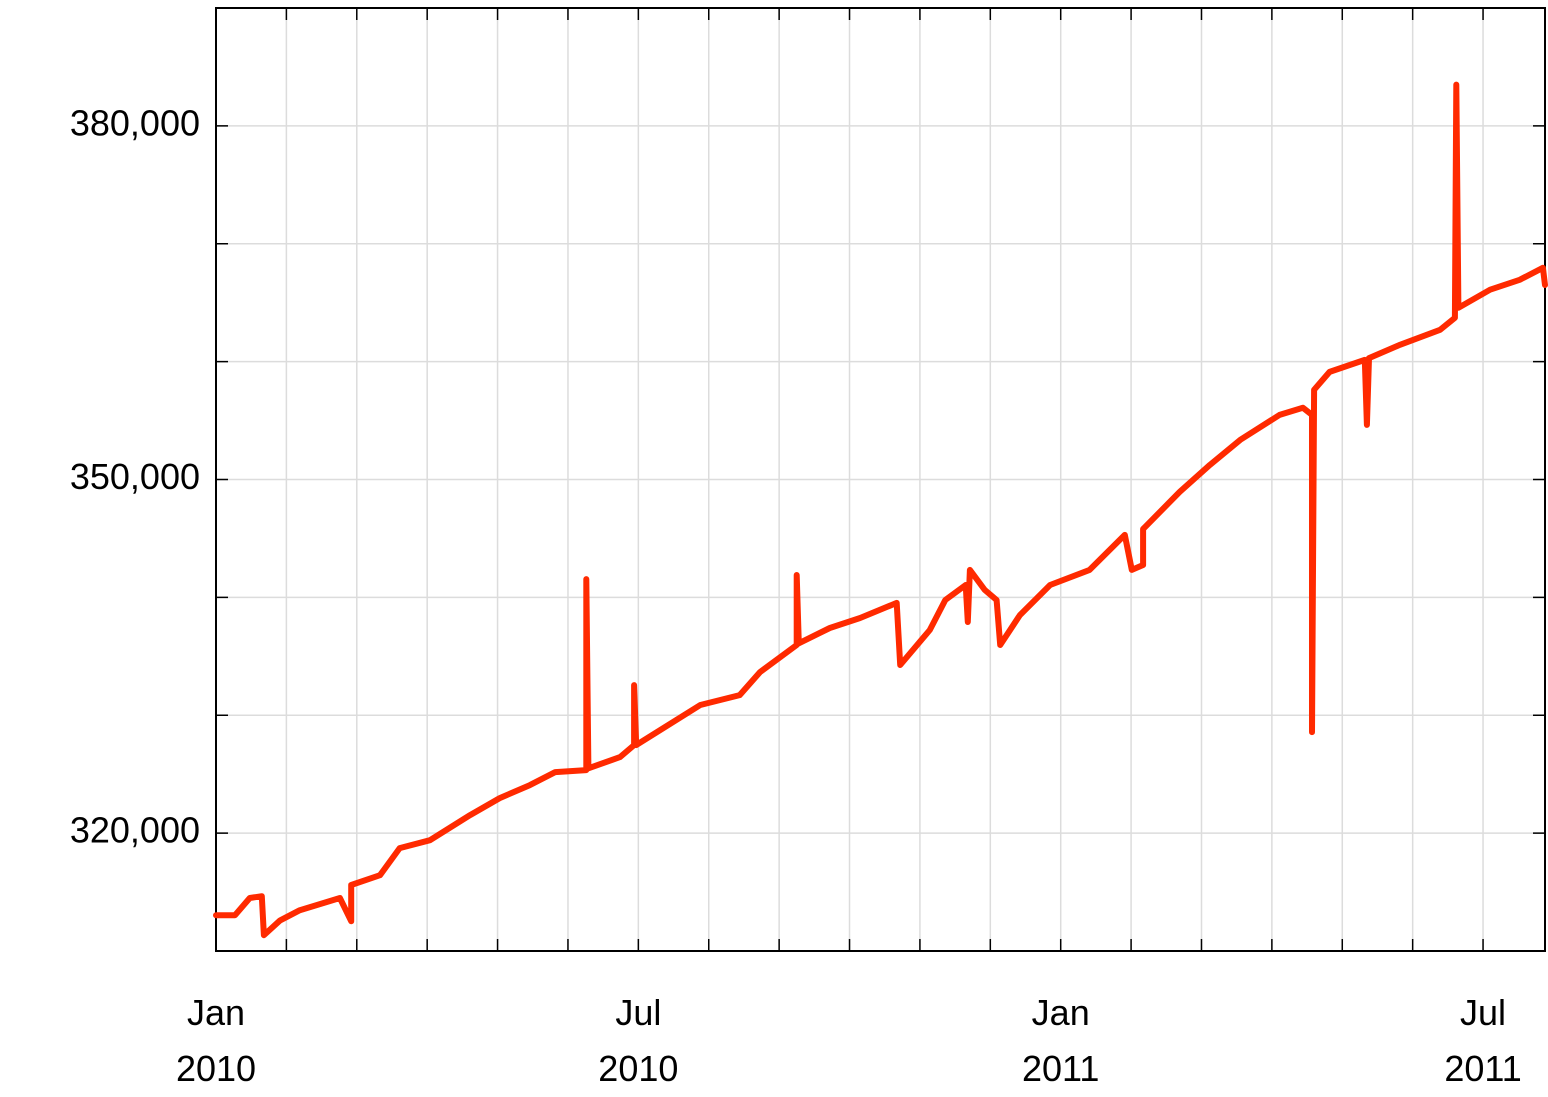 The width and height of the screenshot is (1548, 1097). What do you see at coordinates (1483, 1040) in the screenshot?
I see `x-tick-label: Jul 2011` at bounding box center [1483, 1040].